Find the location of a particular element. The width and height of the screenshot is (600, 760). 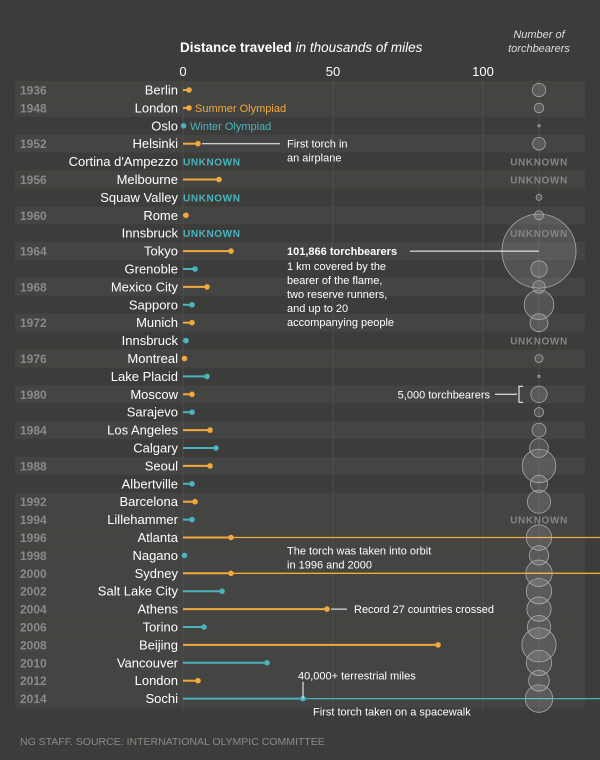

year-label: 1968 is located at coordinates (33, 287).